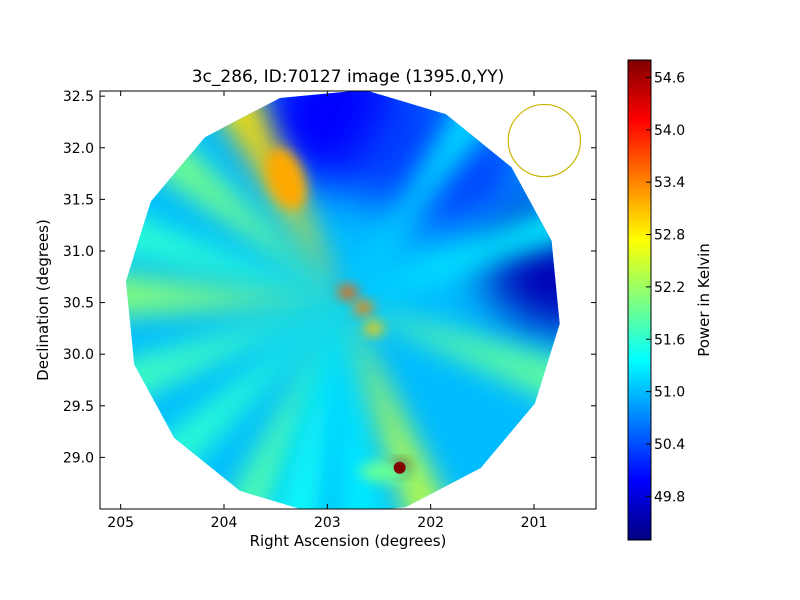  I want to click on heatmap-low-region, so click(522, 261).